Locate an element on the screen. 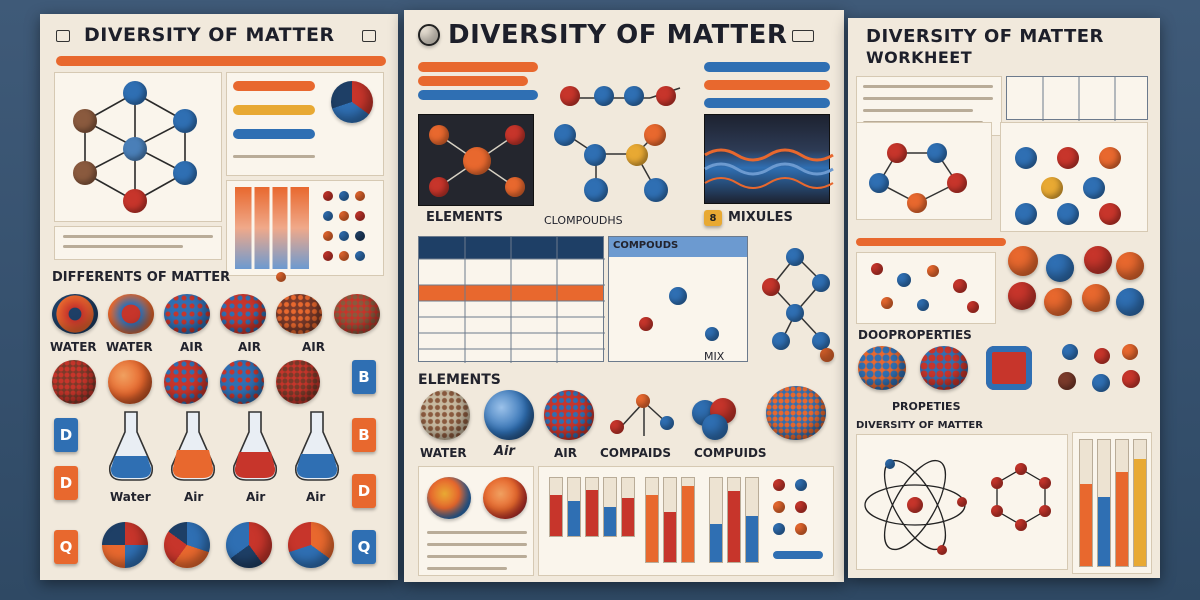  diversity-label: DIVERSITY OF MATTER is located at coordinates (919, 425).